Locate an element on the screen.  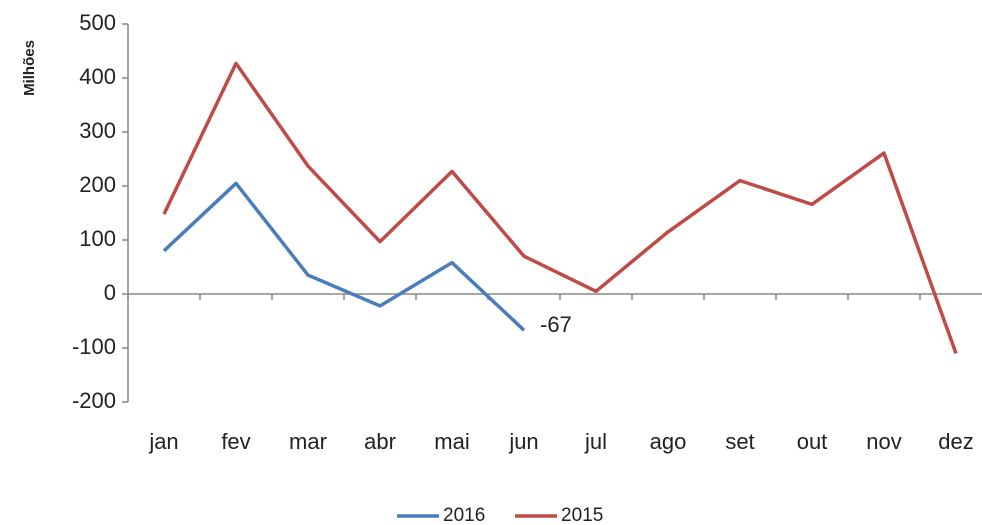
x-tick-label: set is located at coordinates (739, 441).